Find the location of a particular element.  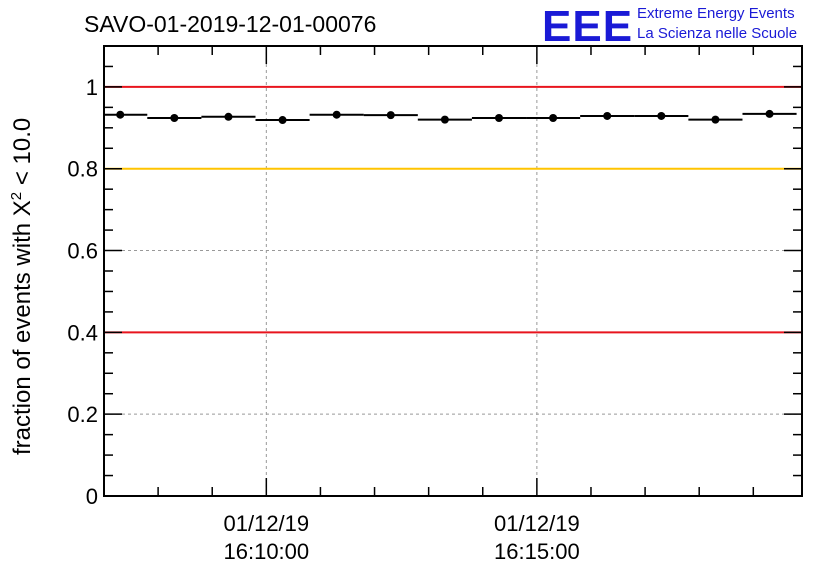

y-tick-label: 1 is located at coordinates (92, 87).